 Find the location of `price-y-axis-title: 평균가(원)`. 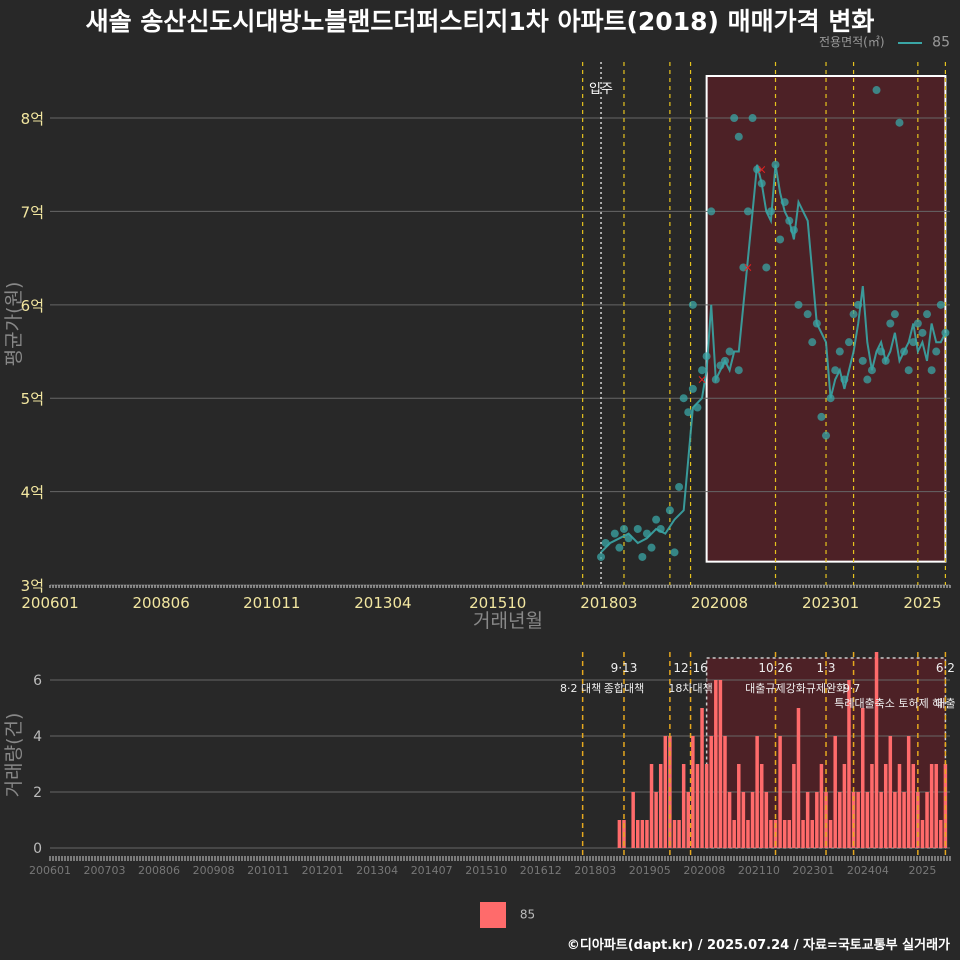

price-y-axis-title: 평균가(원) is located at coordinates (14, 324).